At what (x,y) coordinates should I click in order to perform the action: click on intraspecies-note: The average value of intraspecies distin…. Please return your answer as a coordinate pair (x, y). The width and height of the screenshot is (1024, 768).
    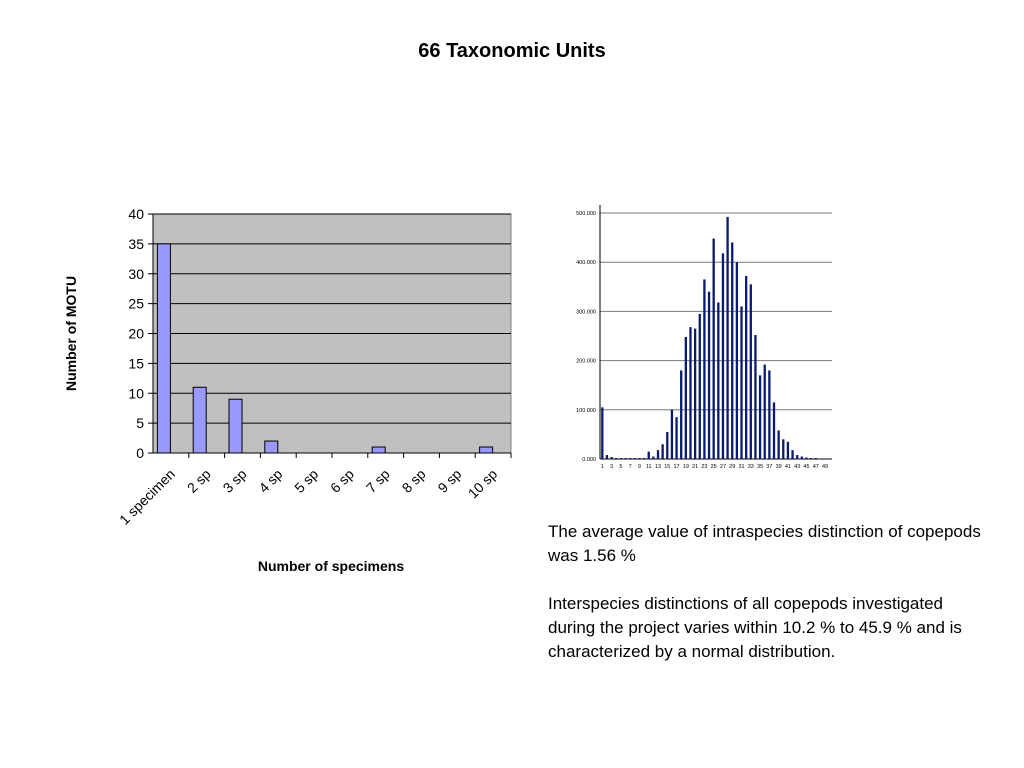
    Looking at the image, I should click on (764, 543).